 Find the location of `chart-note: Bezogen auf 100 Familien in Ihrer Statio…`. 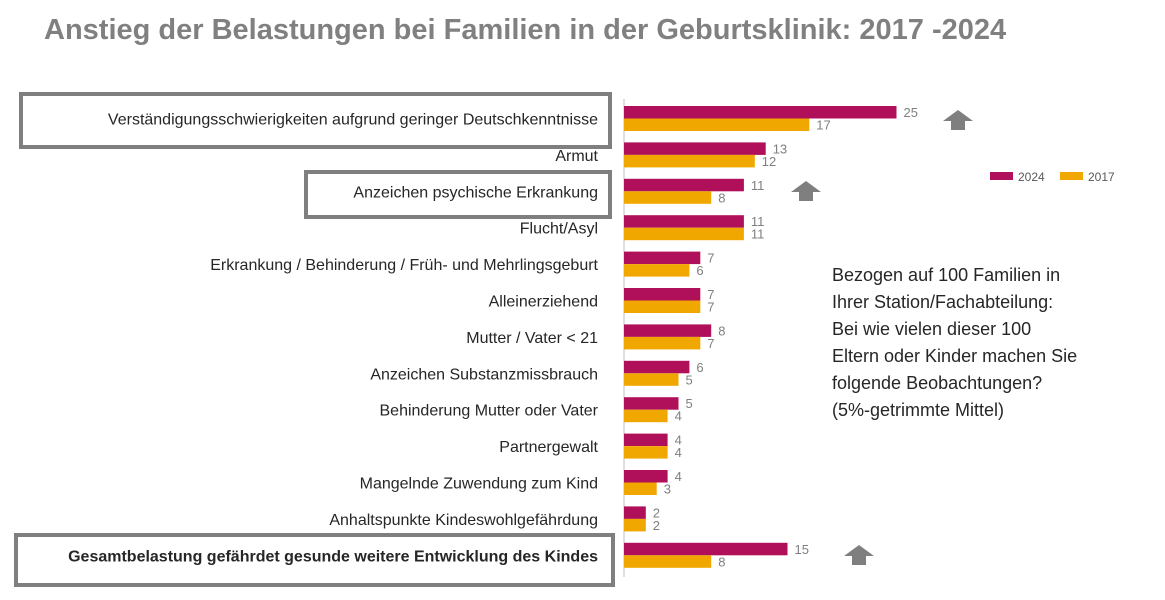

chart-note: Bezogen auf 100 Familien in Ihrer Statio… is located at coordinates (955, 342).